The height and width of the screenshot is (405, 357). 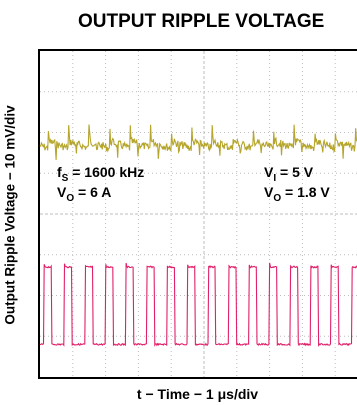 What do you see at coordinates (297, 194) in the screenshot?
I see `vout-annotation: VO = 1.8 V` at bounding box center [297, 194].